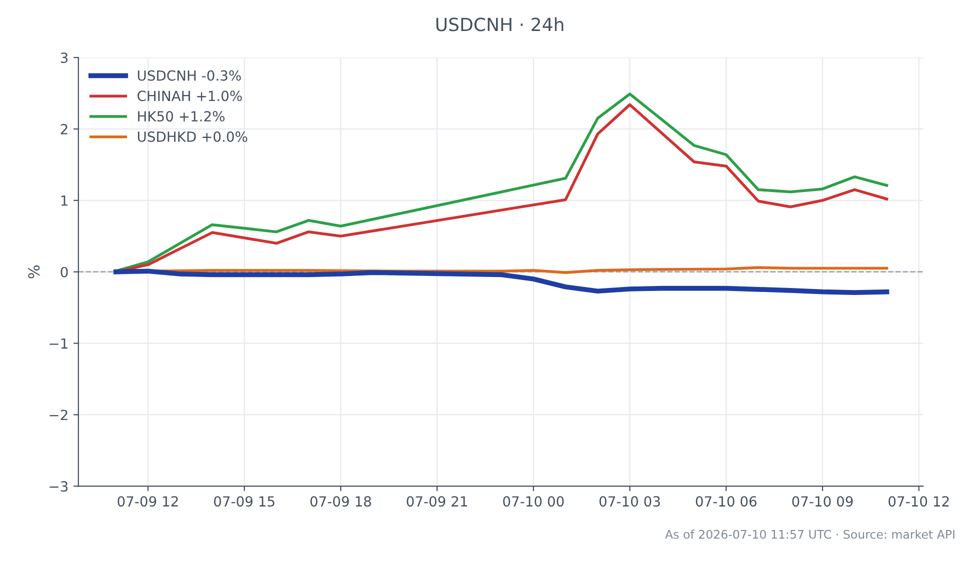 The height and width of the screenshot is (564, 980). What do you see at coordinates (189, 75) in the screenshot?
I see `legend-label: USDCNH -0.3%` at bounding box center [189, 75].